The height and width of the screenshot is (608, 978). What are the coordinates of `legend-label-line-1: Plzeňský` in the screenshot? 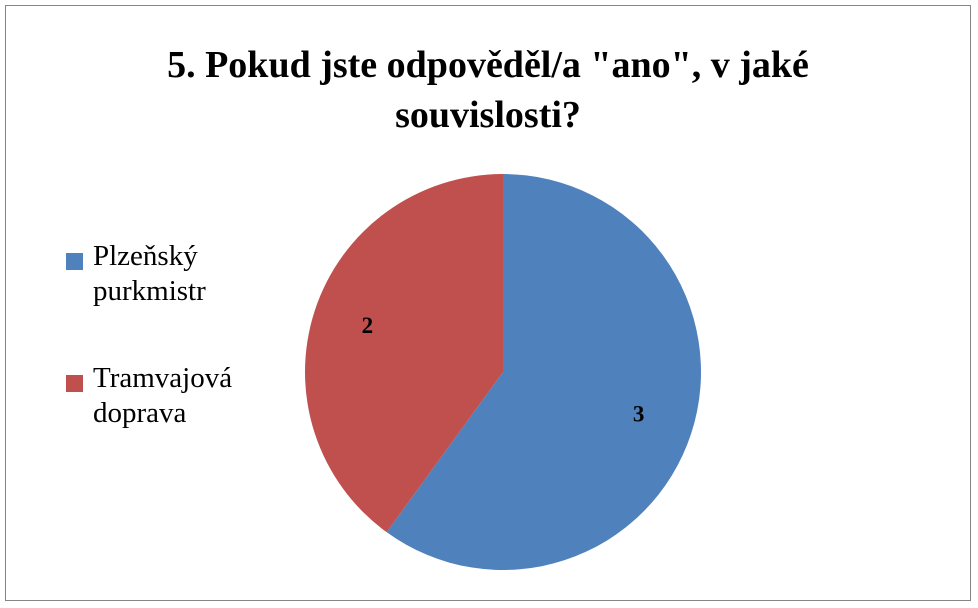 It's located at (145, 256).